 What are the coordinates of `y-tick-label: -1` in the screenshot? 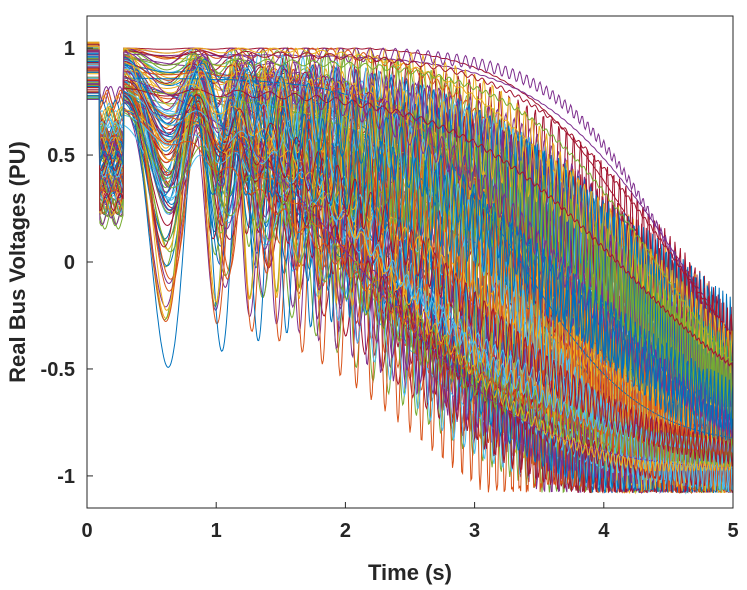 It's located at (66, 477).